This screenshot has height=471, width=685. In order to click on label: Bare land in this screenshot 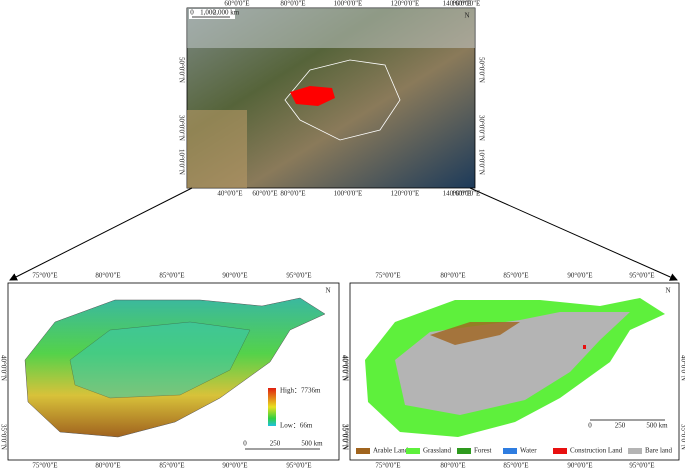, I will do `click(659, 451)`.